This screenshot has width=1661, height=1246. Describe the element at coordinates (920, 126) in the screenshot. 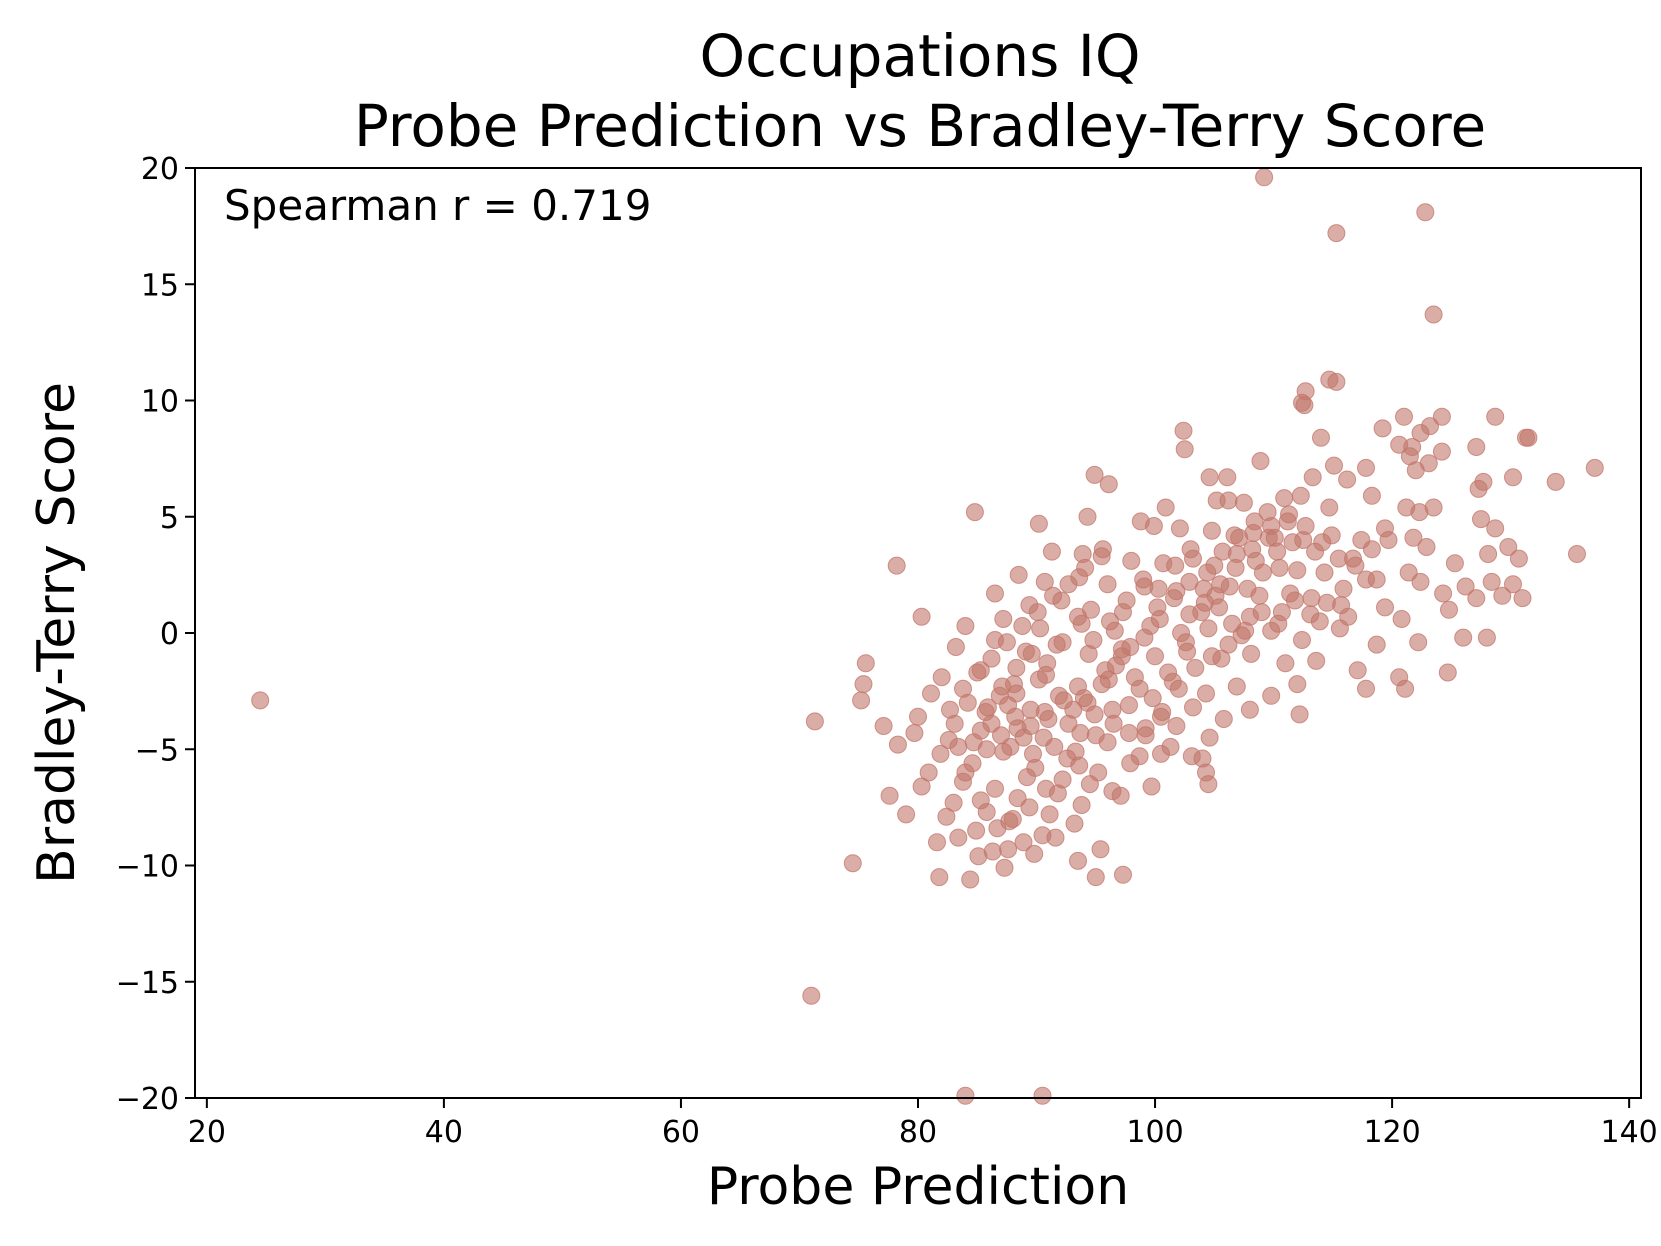

I see `chart-title-line-2: Probe Prediction vs Bradley-Terry Score` at that location.